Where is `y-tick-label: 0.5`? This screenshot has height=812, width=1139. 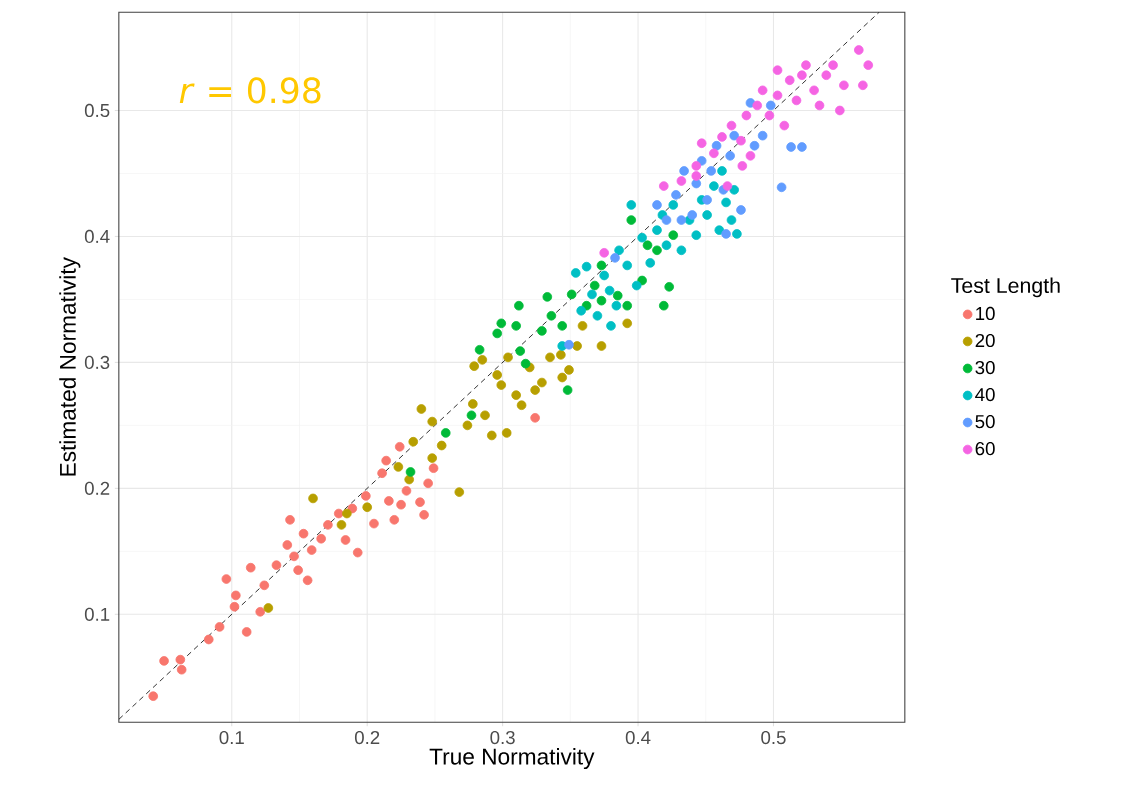
y-tick-label: 0.5 is located at coordinates (97, 110).